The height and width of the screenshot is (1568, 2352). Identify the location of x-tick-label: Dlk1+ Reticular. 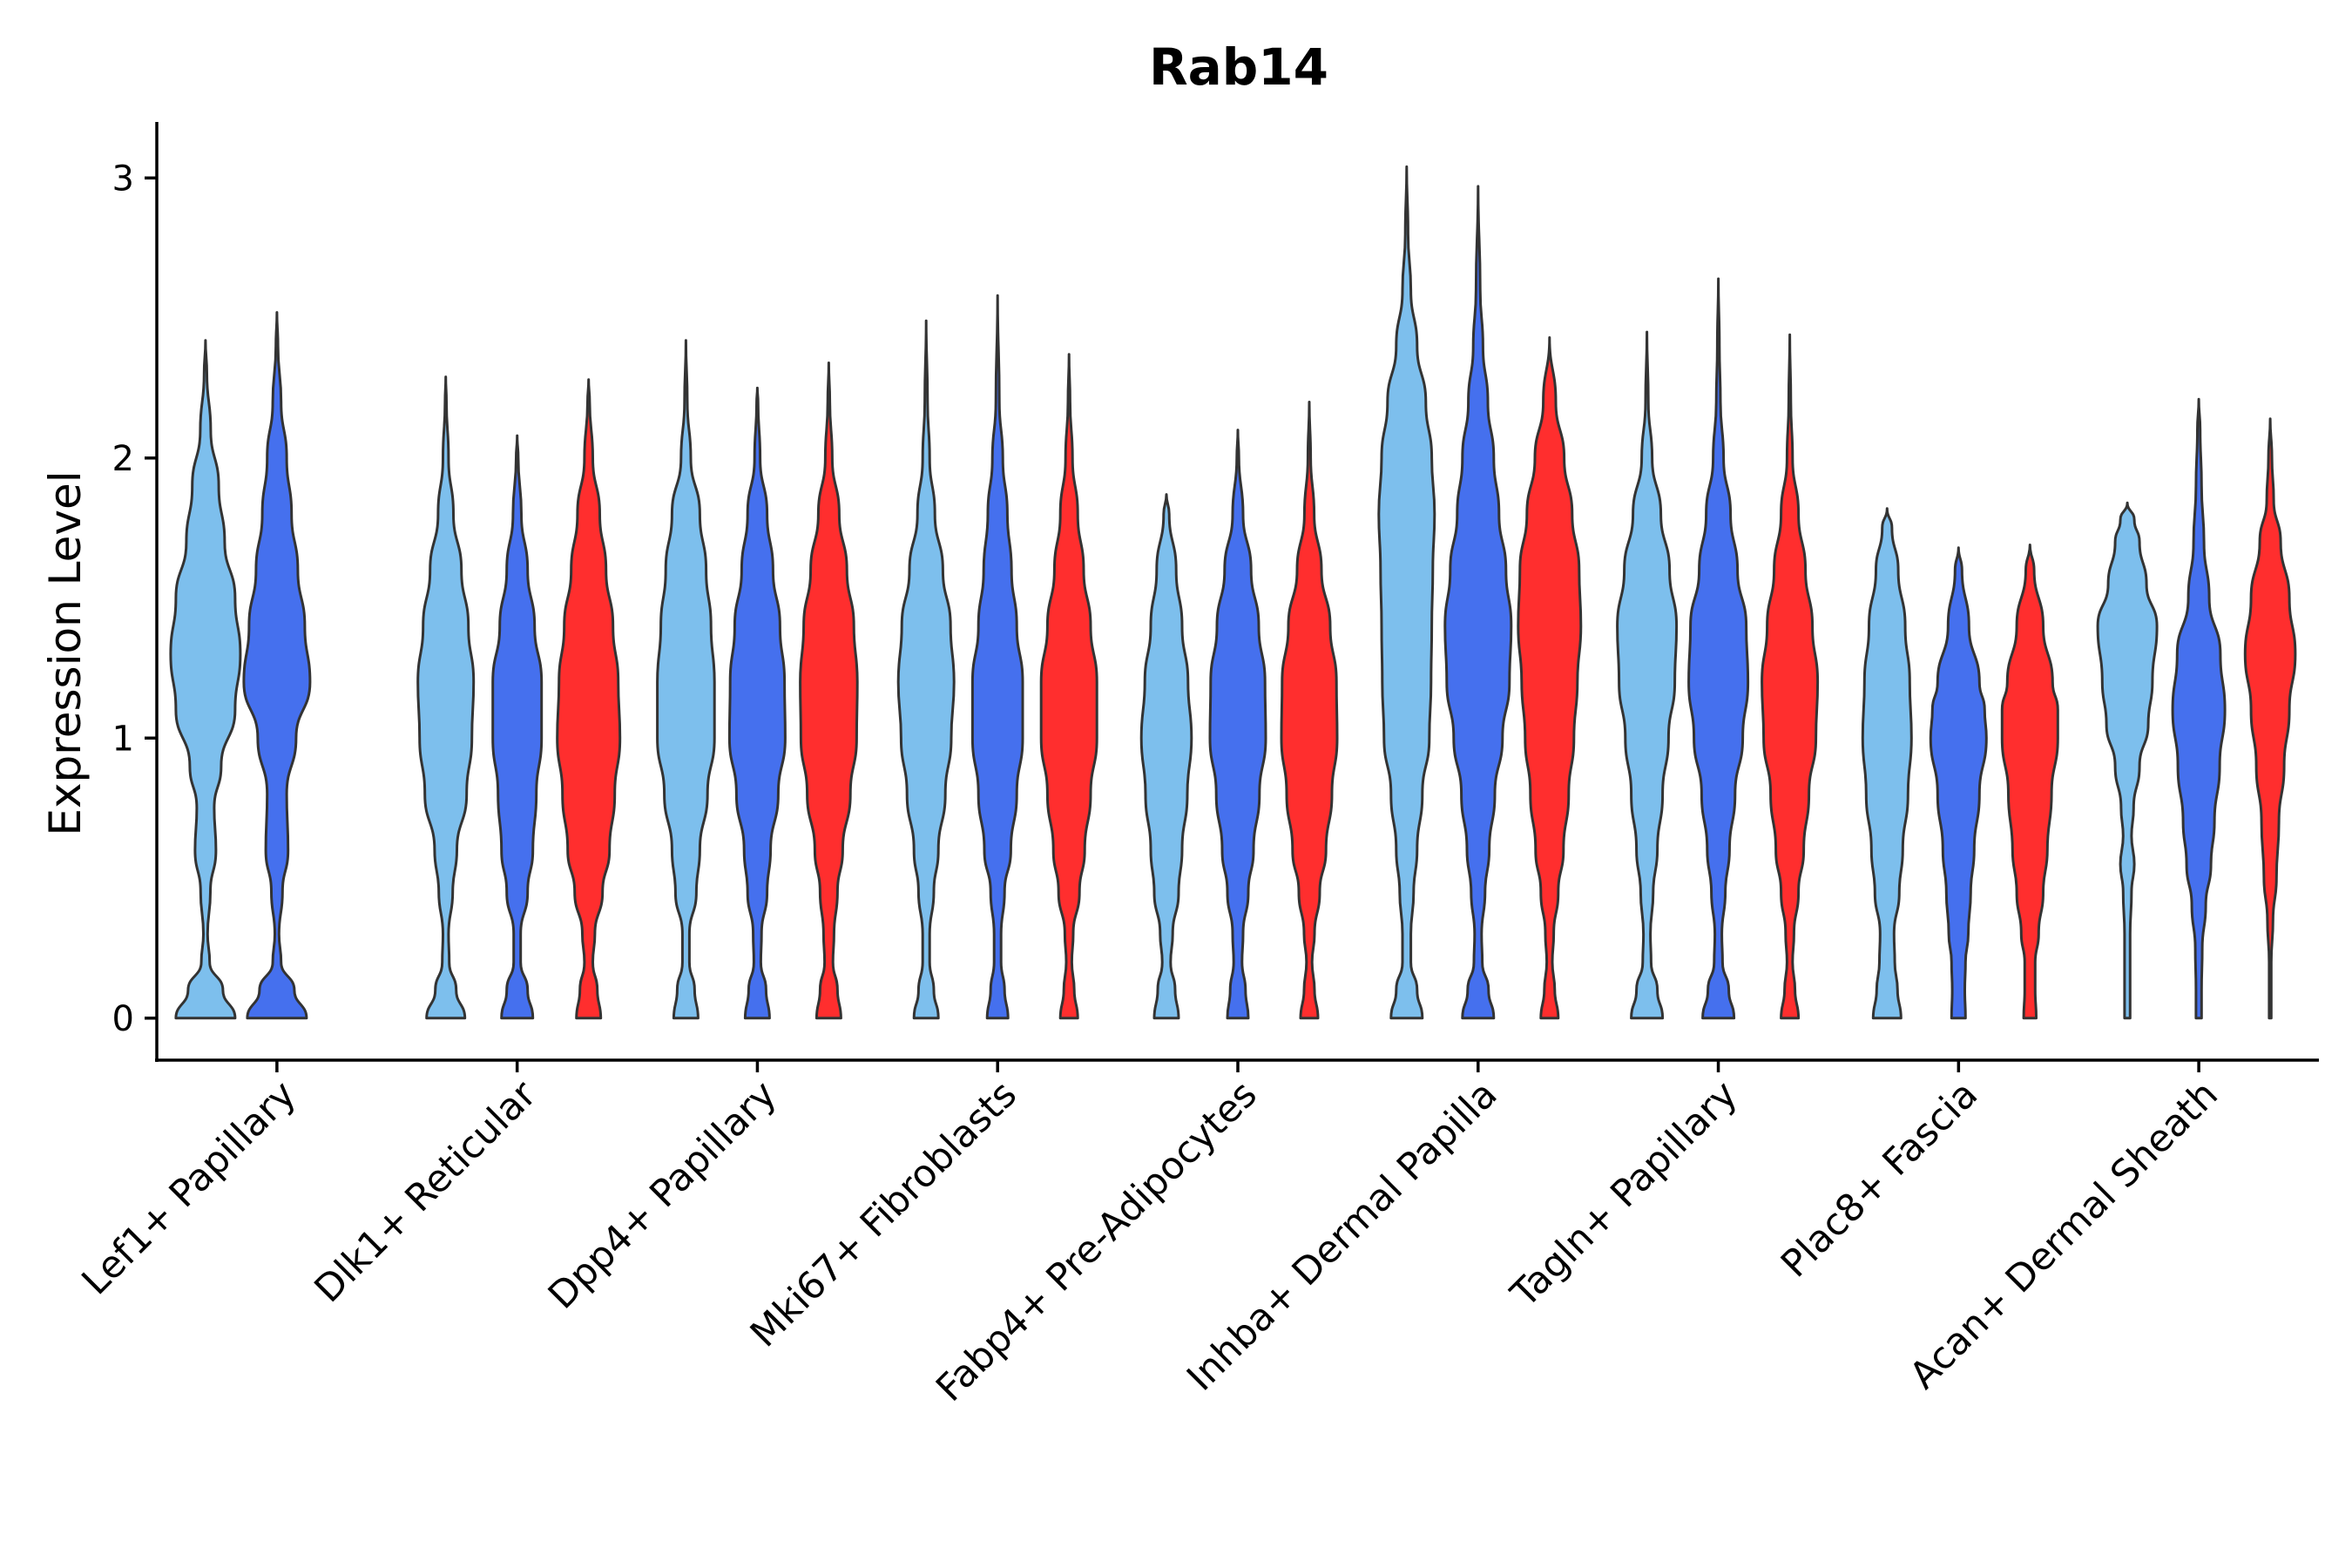
(426, 1191).